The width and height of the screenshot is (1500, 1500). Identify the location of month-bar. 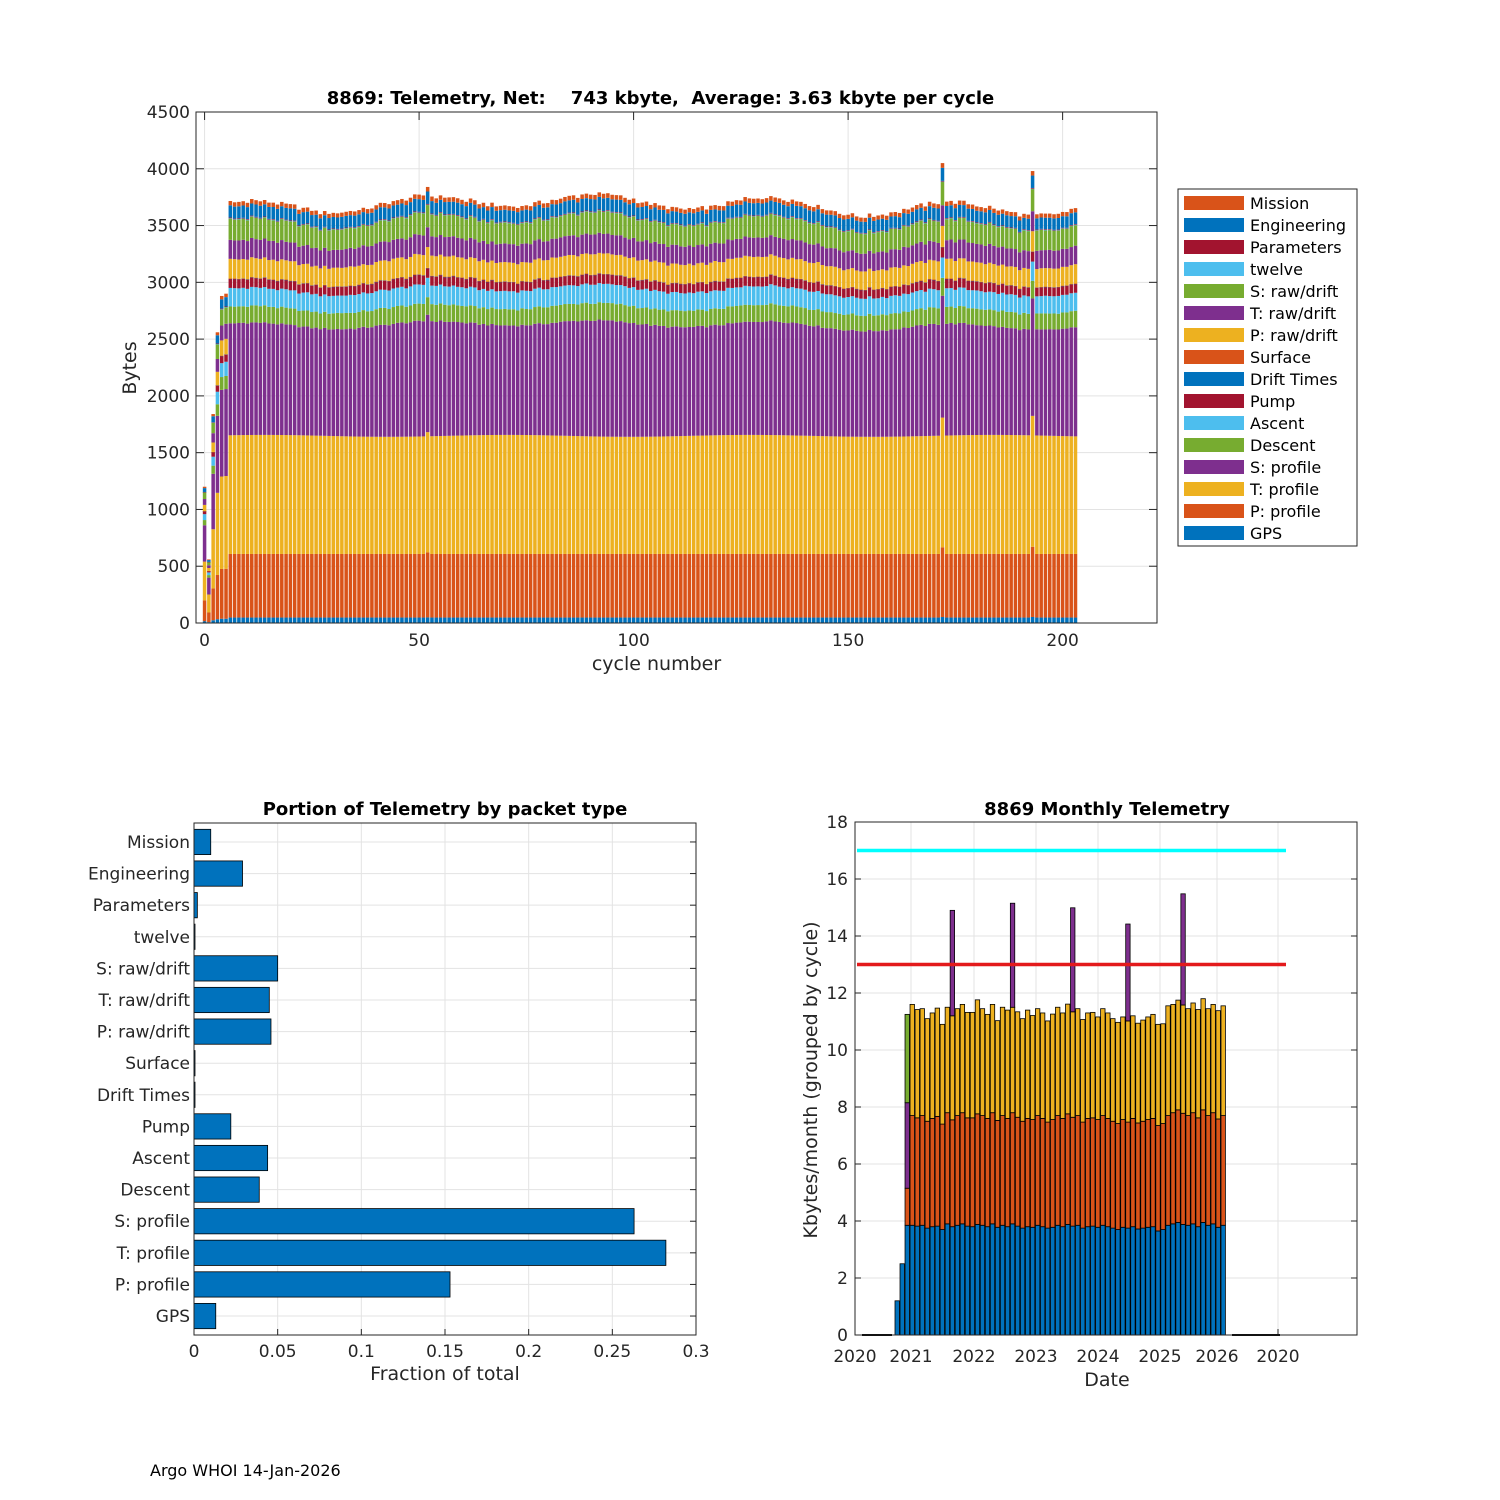
(1218, 1173).